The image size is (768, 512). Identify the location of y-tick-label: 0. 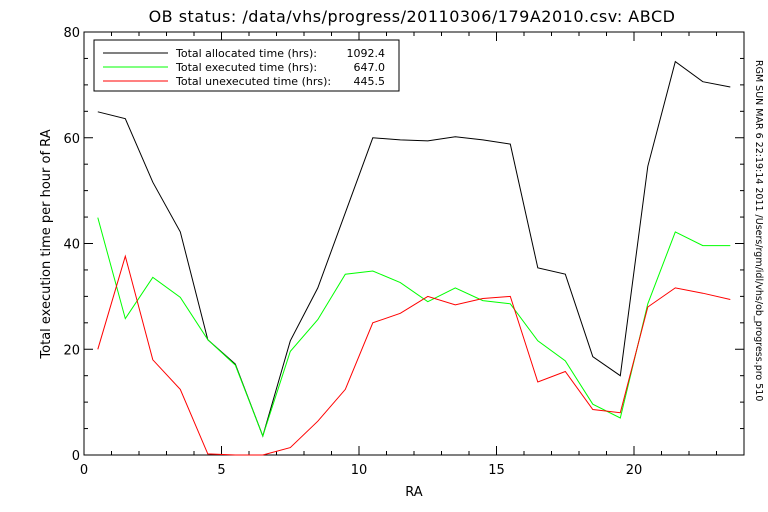
(76, 456).